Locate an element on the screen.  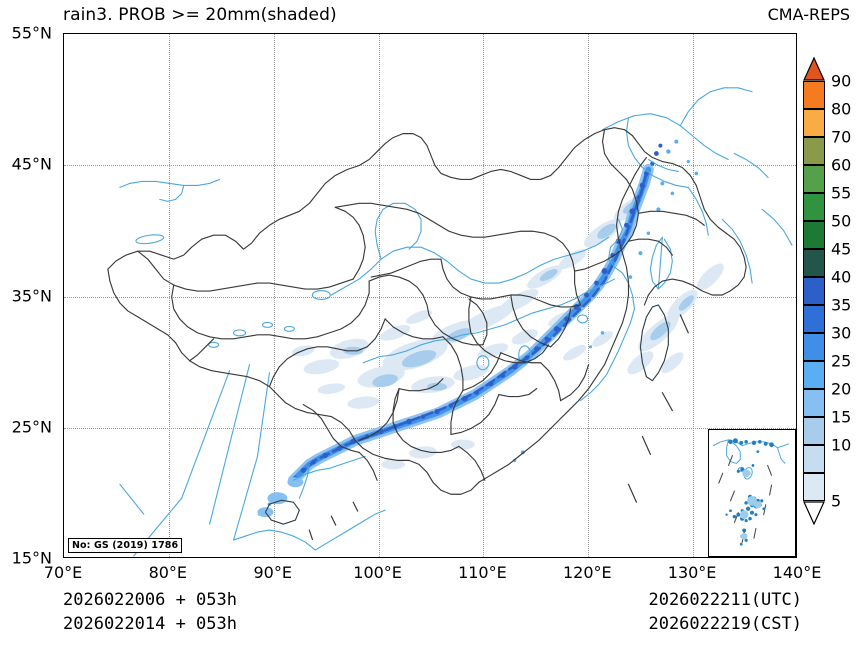
x-tick-label: 70°E is located at coordinates (63, 572).